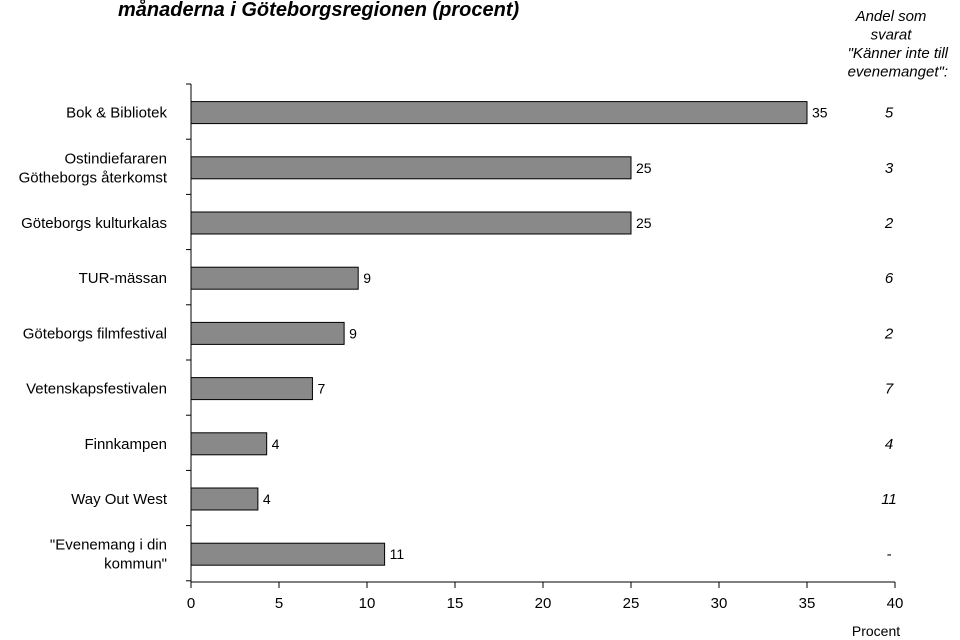 The width and height of the screenshot is (960, 640). Describe the element at coordinates (889, 554) in the screenshot. I see `side-column-value: -` at that location.